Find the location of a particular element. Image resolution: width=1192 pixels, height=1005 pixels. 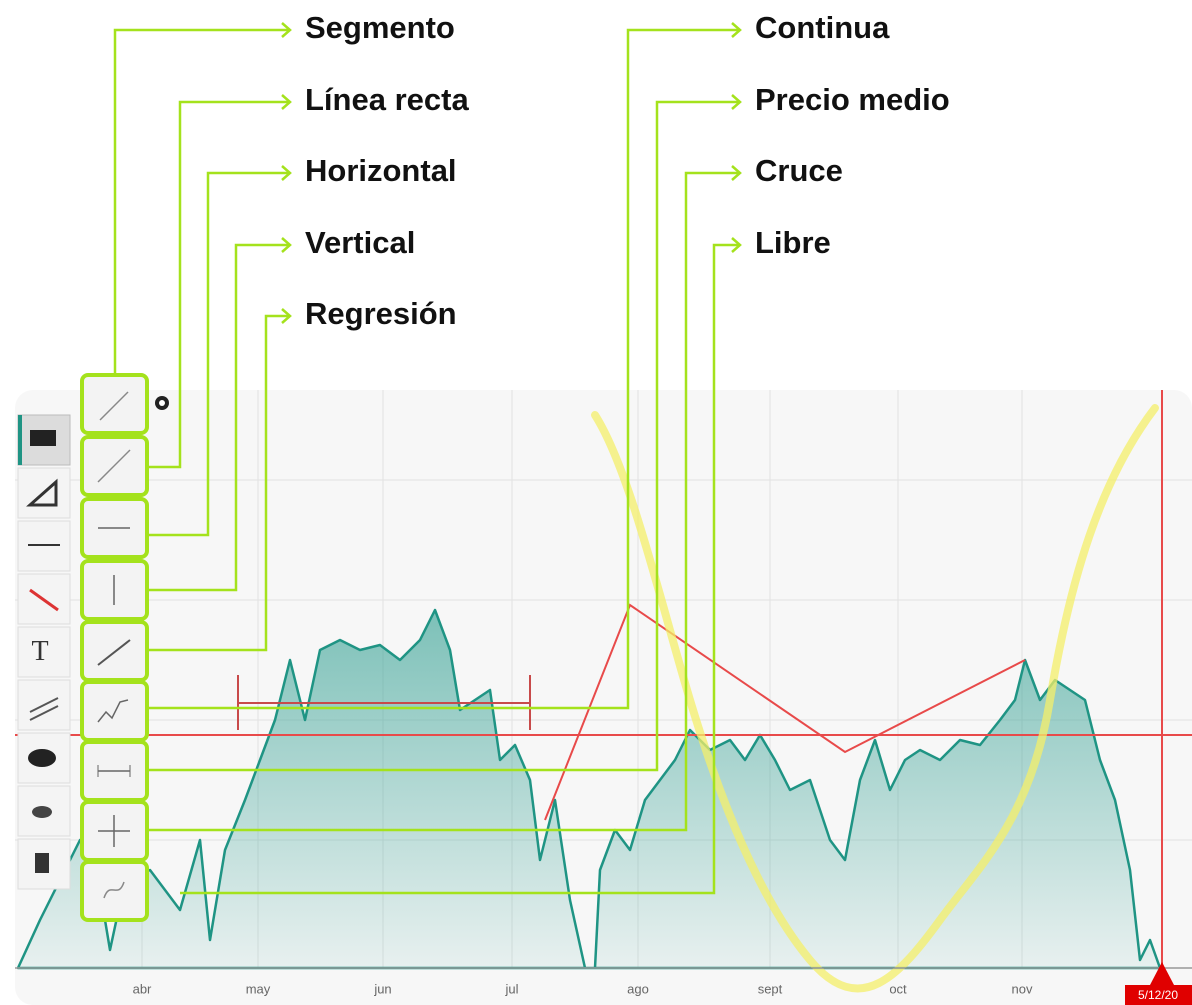

x-tick-label: jun is located at coordinates (382, 988).